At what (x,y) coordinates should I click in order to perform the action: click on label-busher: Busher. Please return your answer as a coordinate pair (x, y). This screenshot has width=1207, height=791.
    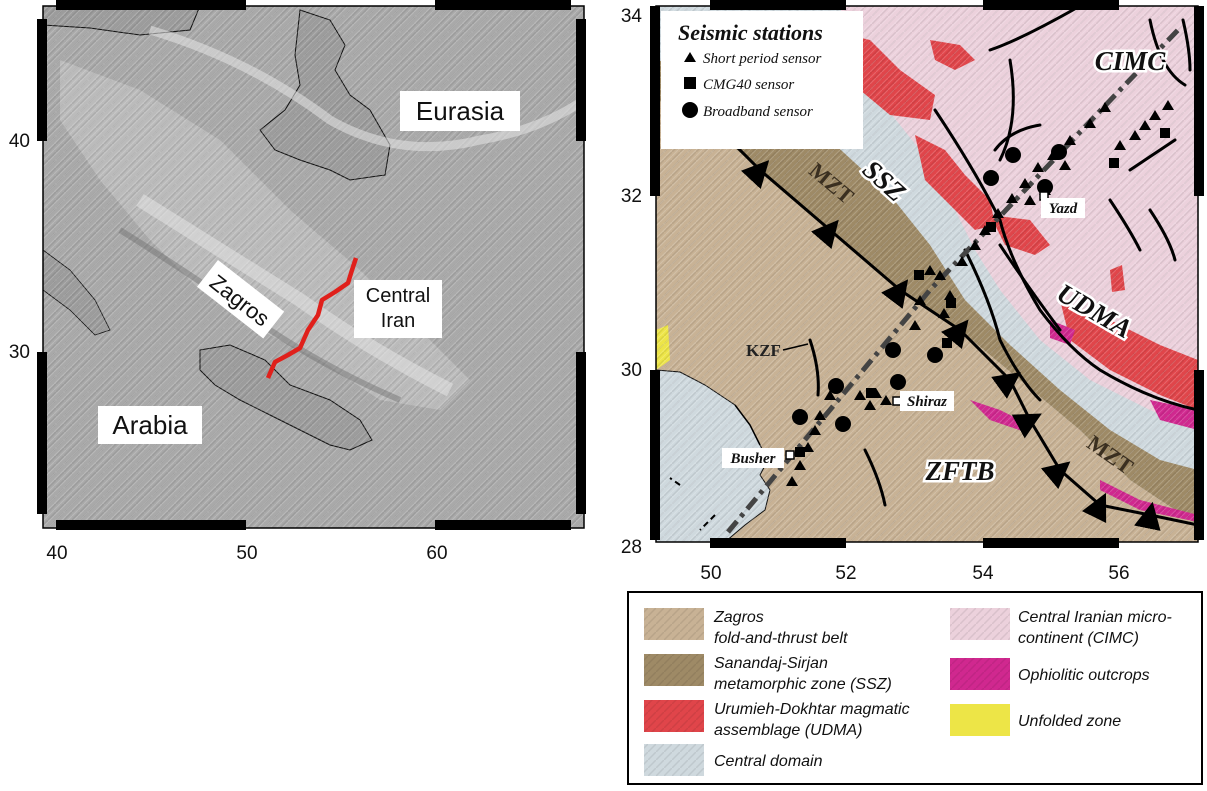
    Looking at the image, I should click on (753, 458).